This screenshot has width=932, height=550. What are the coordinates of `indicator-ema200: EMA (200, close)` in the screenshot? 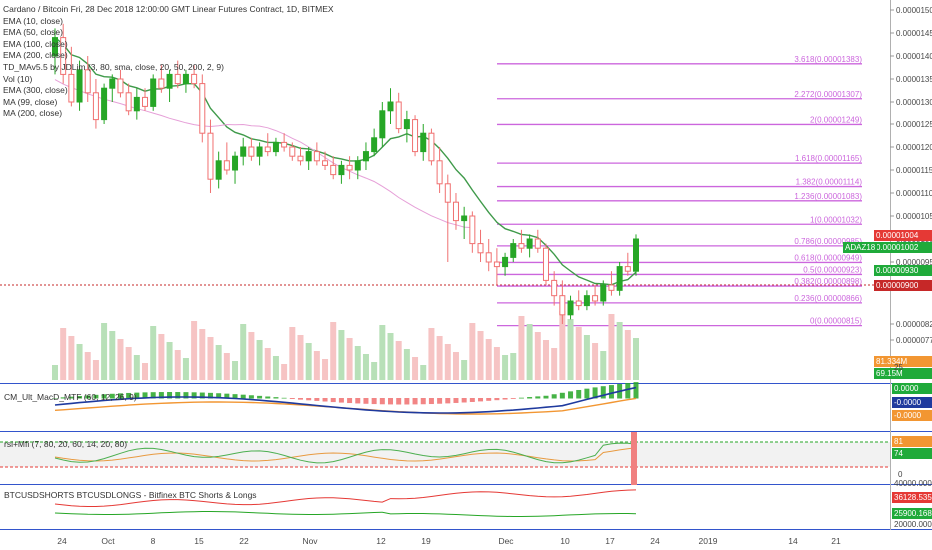 It's located at (35, 55).